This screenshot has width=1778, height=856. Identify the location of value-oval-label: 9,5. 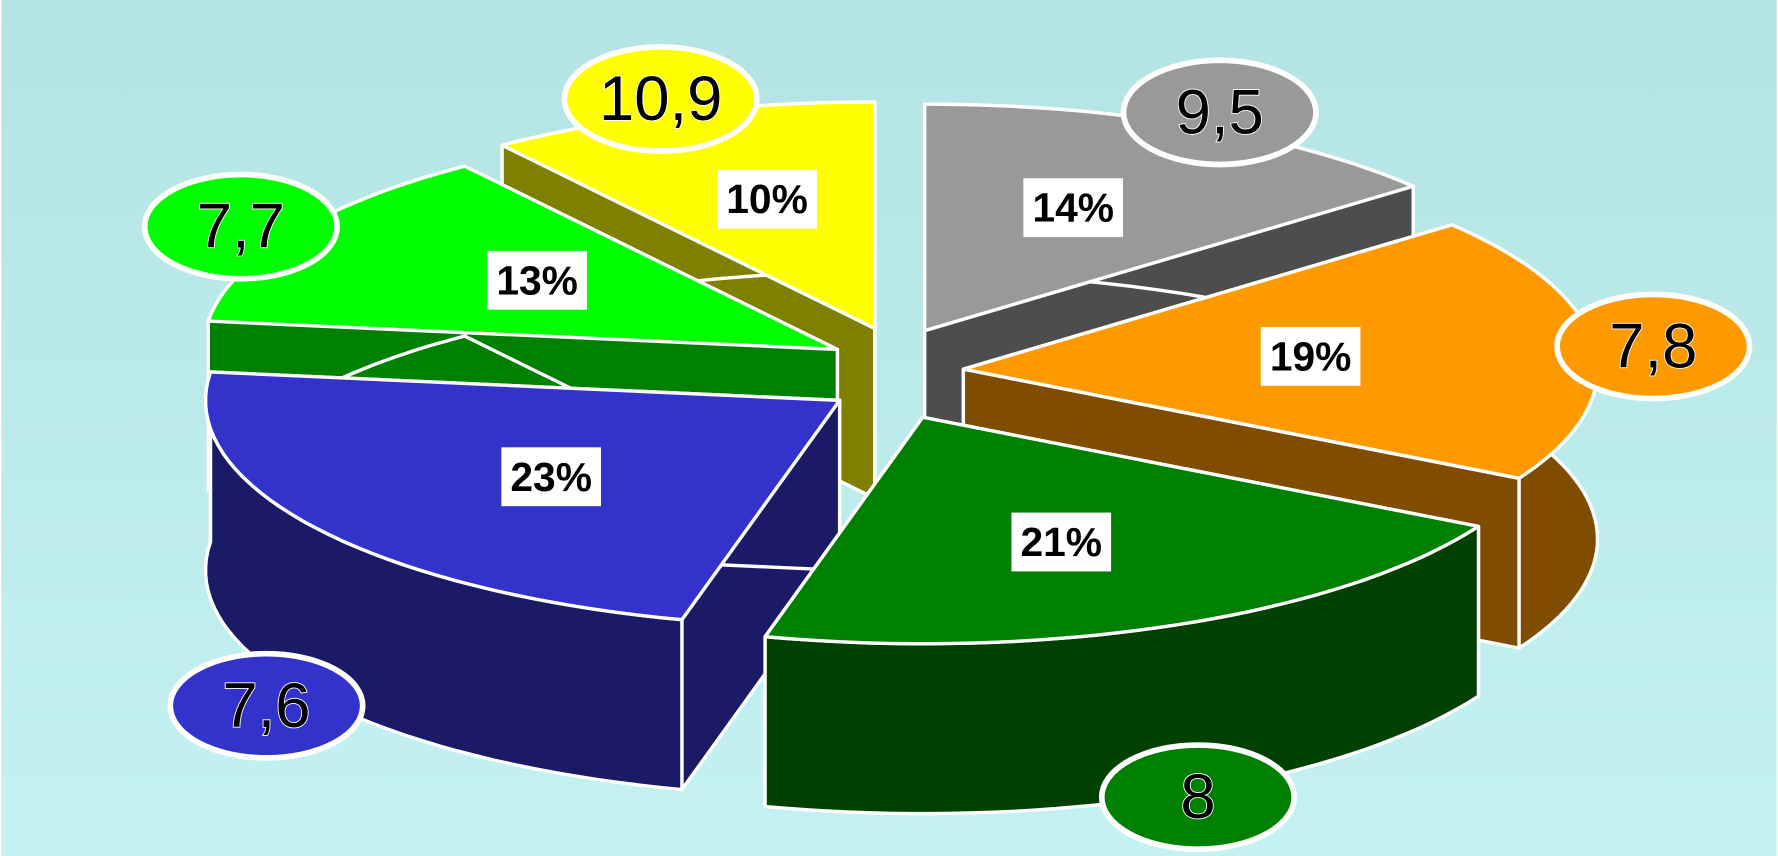
(1220, 112).